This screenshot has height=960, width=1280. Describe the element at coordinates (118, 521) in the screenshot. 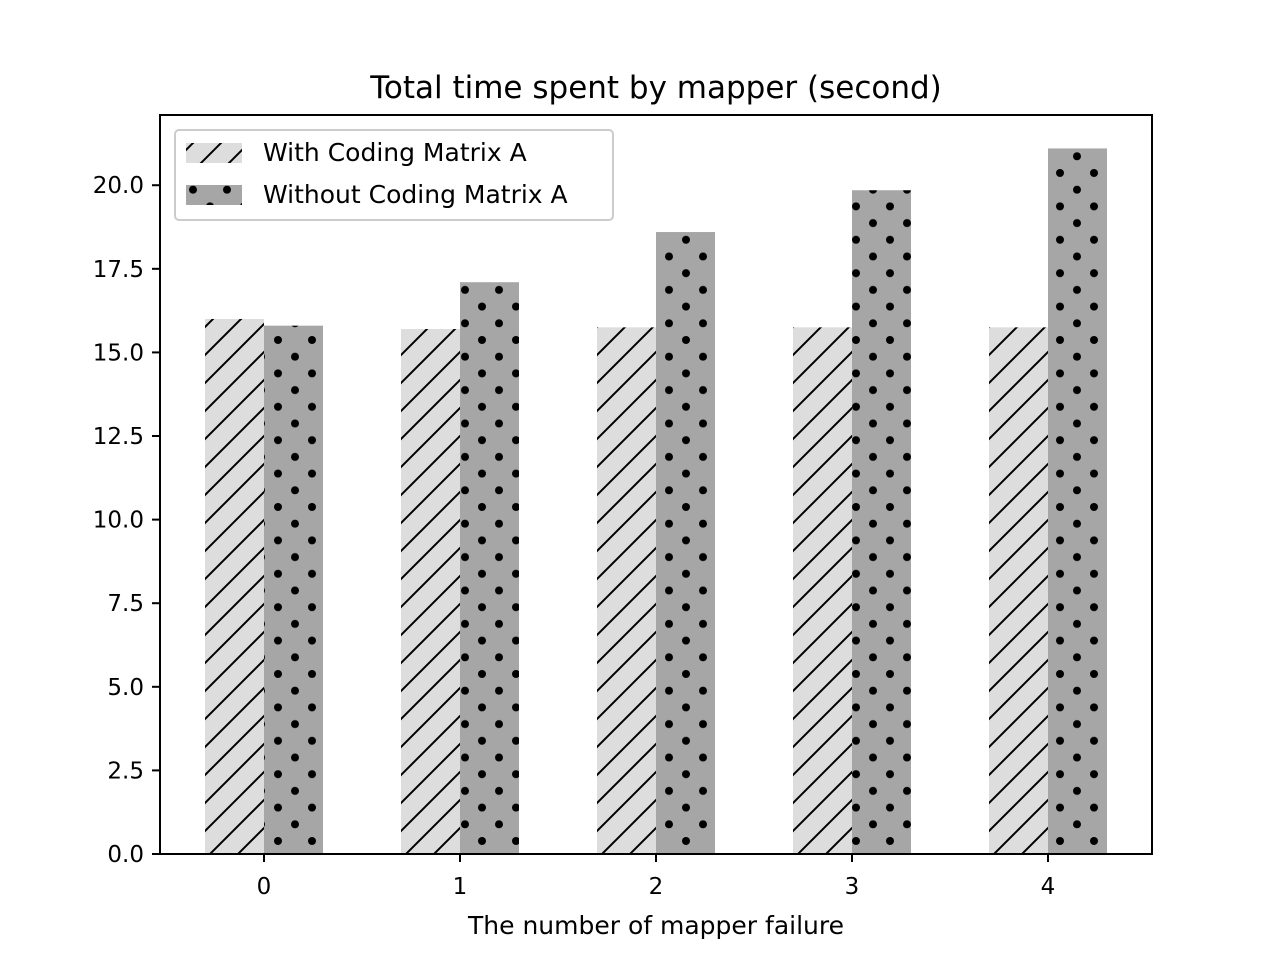

I see `y-tick-label: 10.0` at that location.